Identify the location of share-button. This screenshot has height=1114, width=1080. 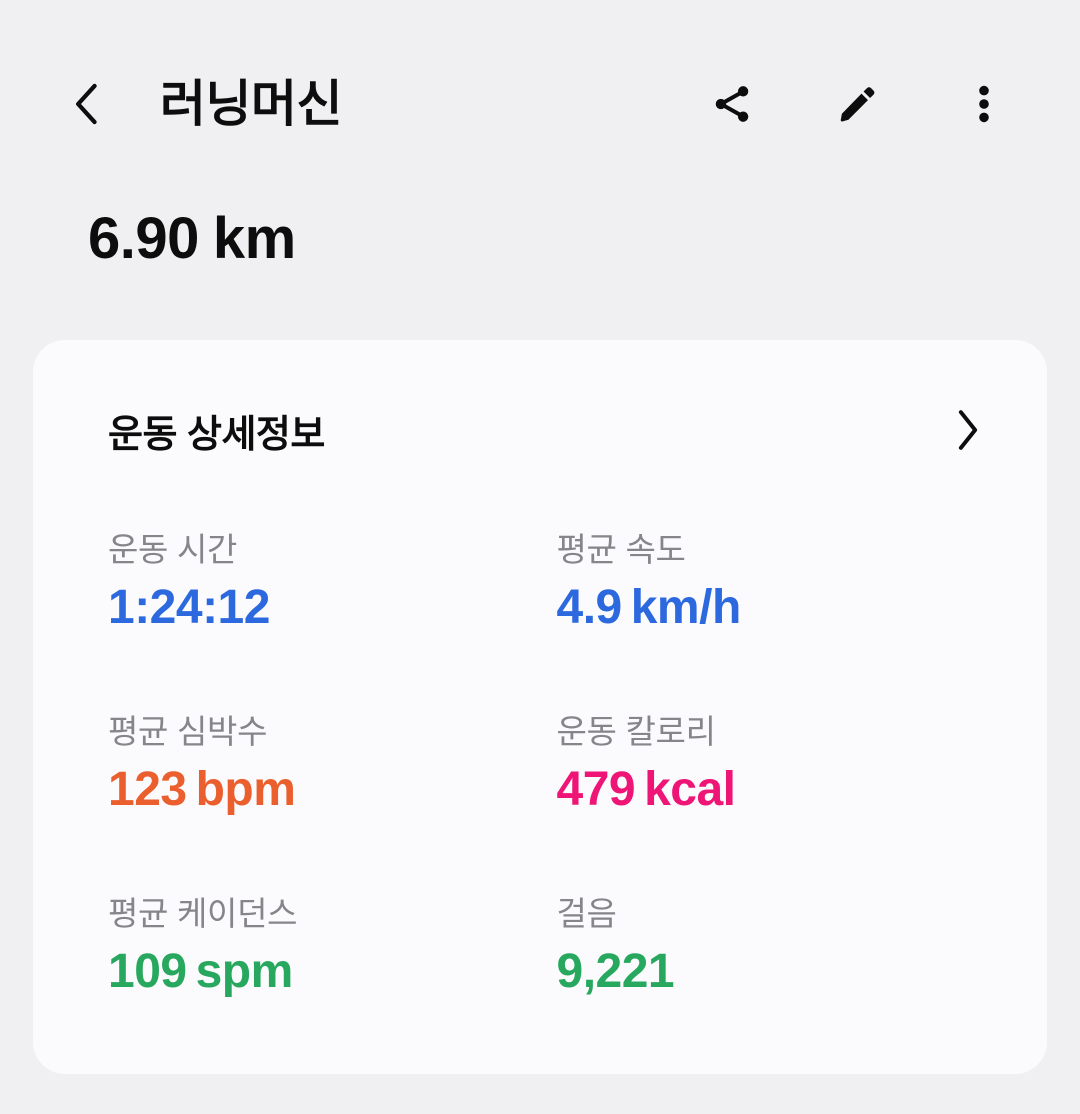
(732, 104).